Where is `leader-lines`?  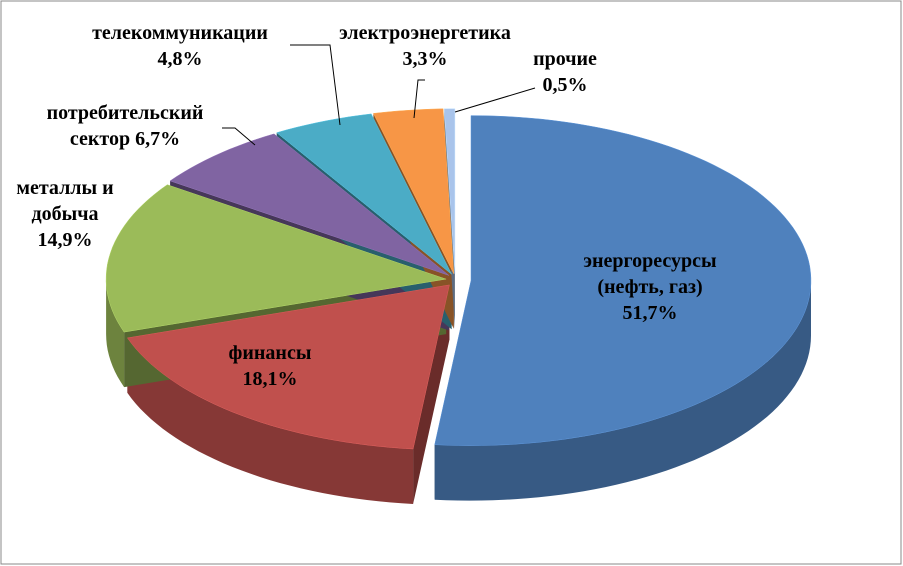 leader-lines is located at coordinates (379, 95).